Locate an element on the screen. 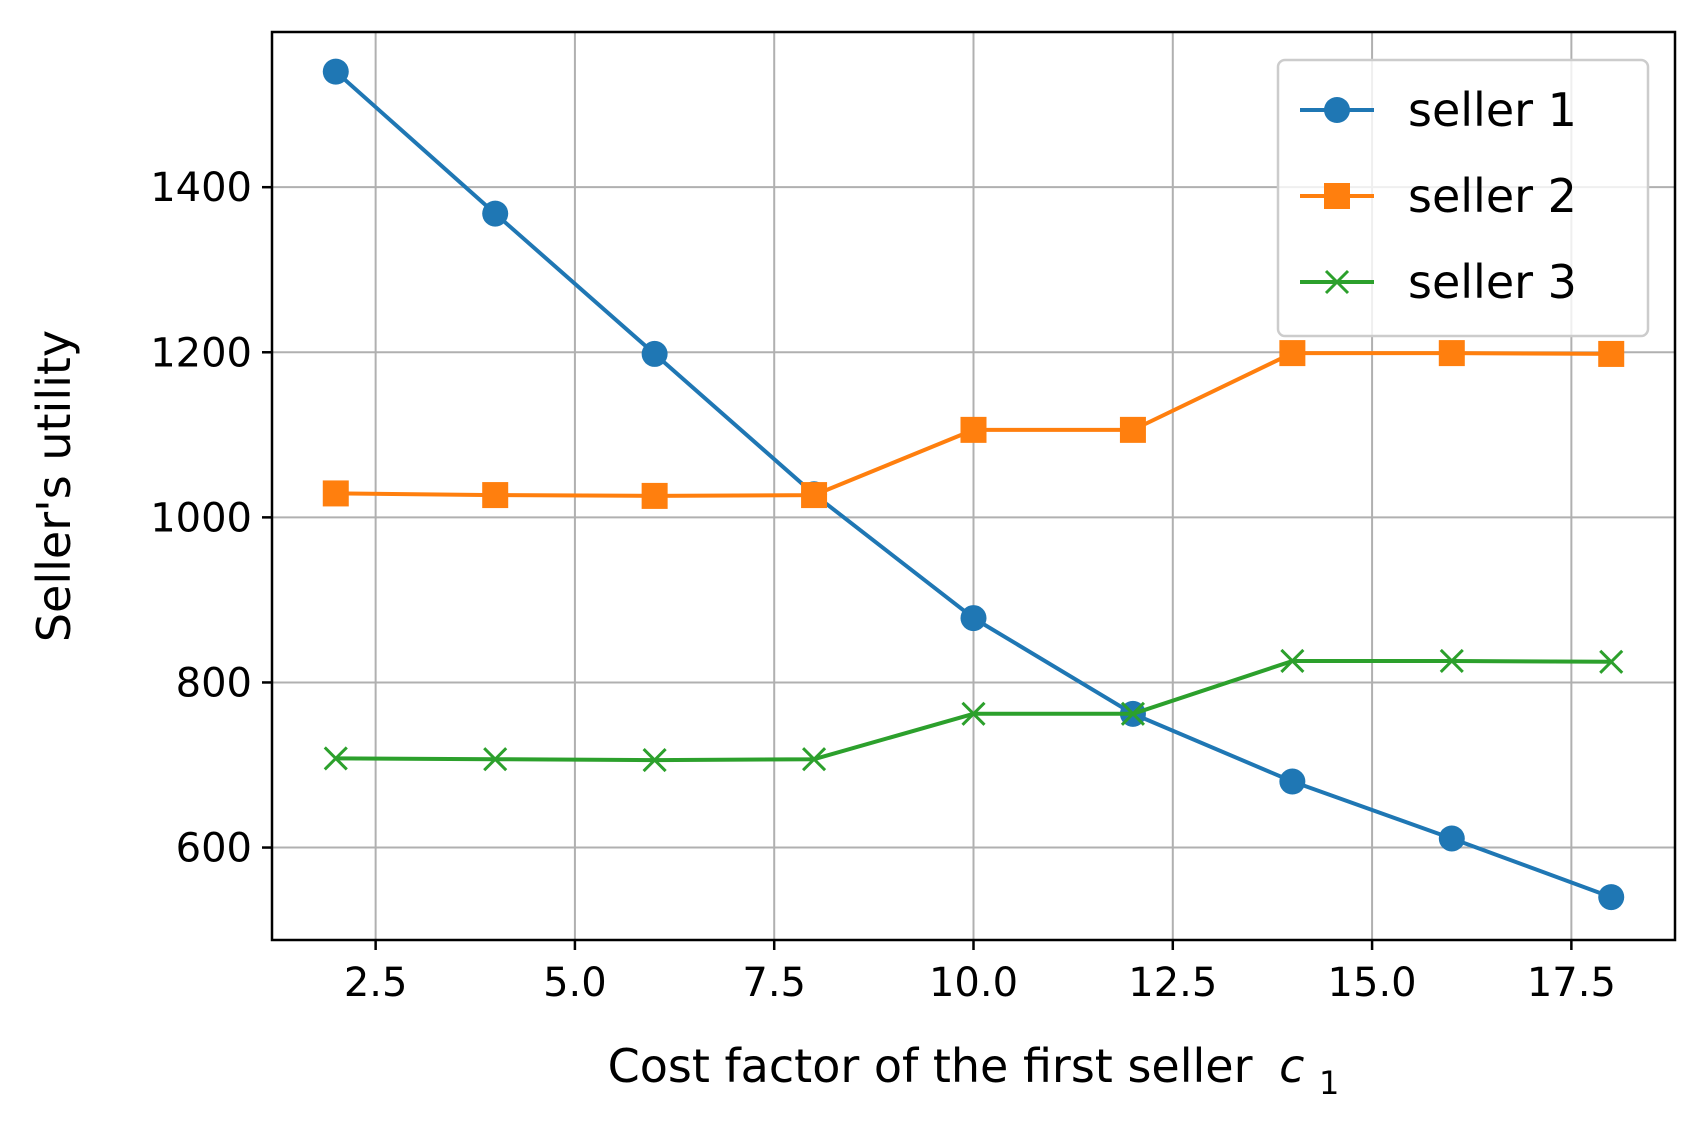 This screenshot has height=1127, width=1695. x-tick-label: 12.5 is located at coordinates (1172, 983).